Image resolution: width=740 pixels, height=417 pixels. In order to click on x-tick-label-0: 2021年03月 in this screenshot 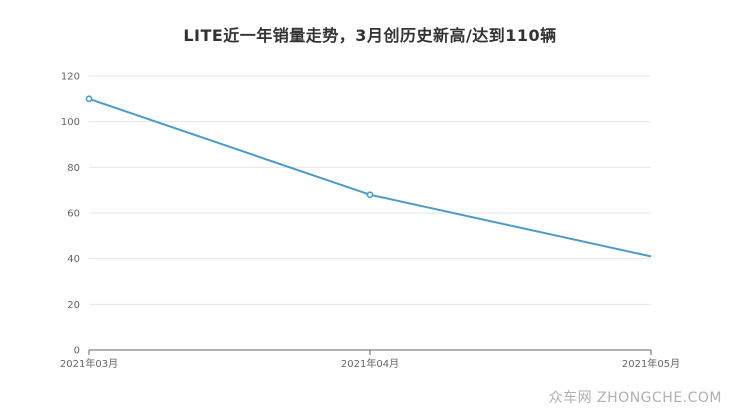, I will do `click(89, 363)`.